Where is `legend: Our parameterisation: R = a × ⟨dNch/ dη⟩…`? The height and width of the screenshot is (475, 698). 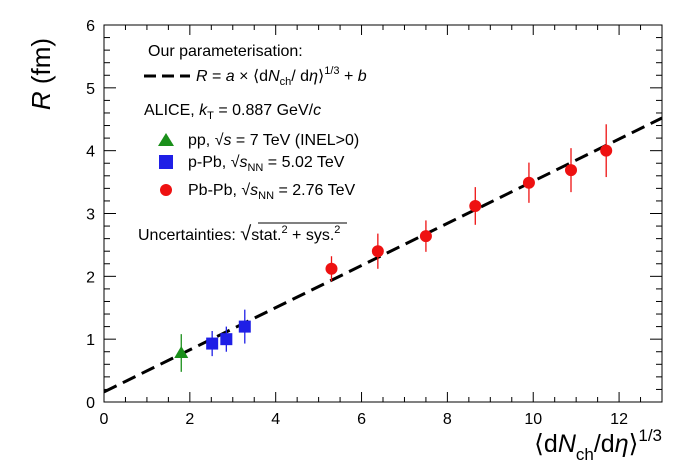
legend: Our parameterisation: R = a × ⟨dNch/ dη⟩… is located at coordinates (252, 144).